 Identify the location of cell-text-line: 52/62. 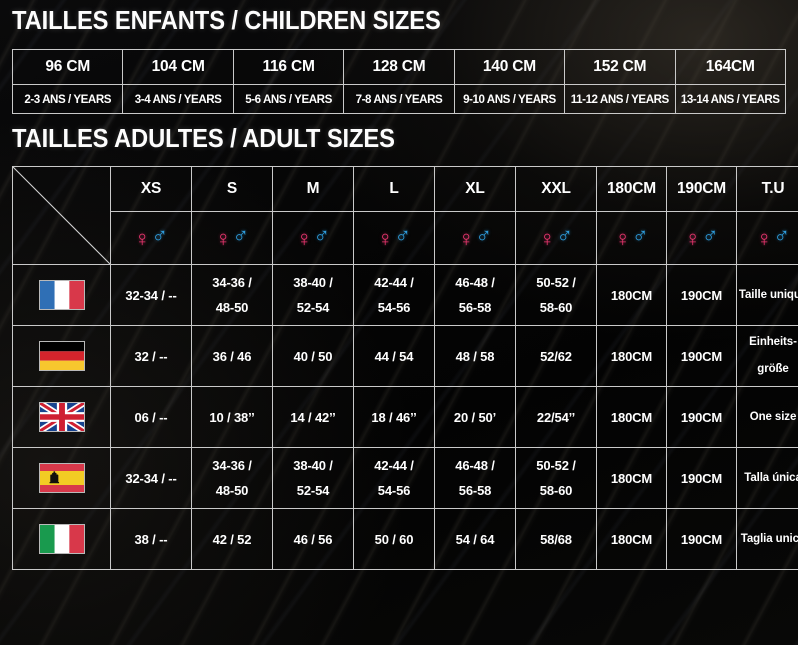
(556, 356).